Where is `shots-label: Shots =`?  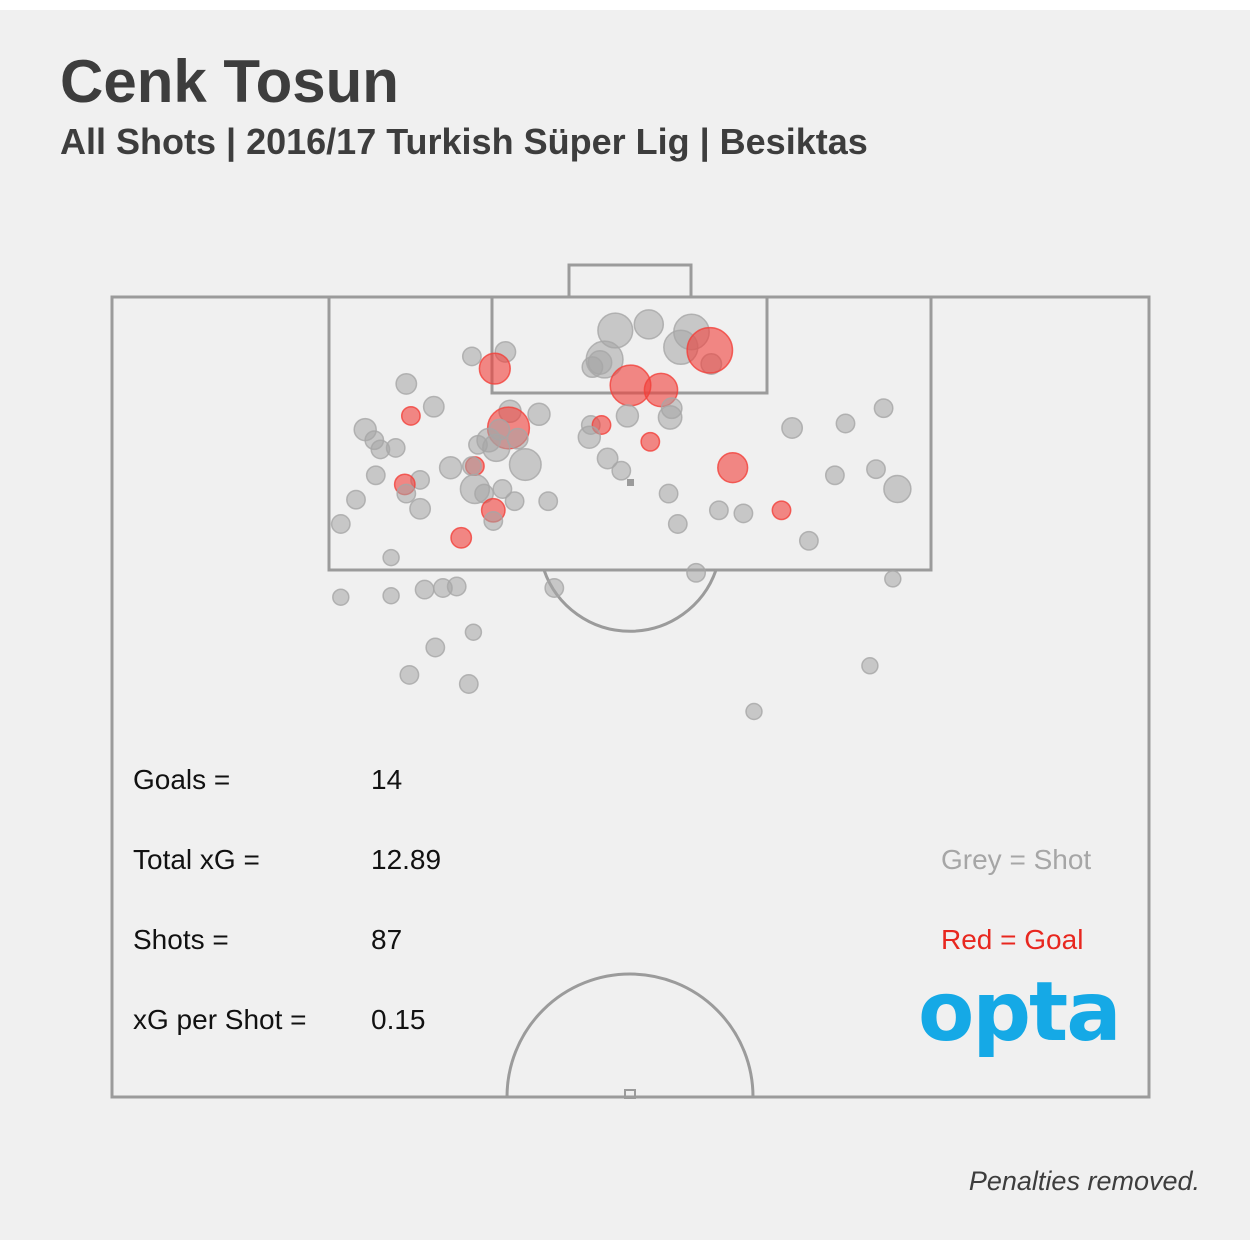
shots-label: Shots = is located at coordinates (181, 939).